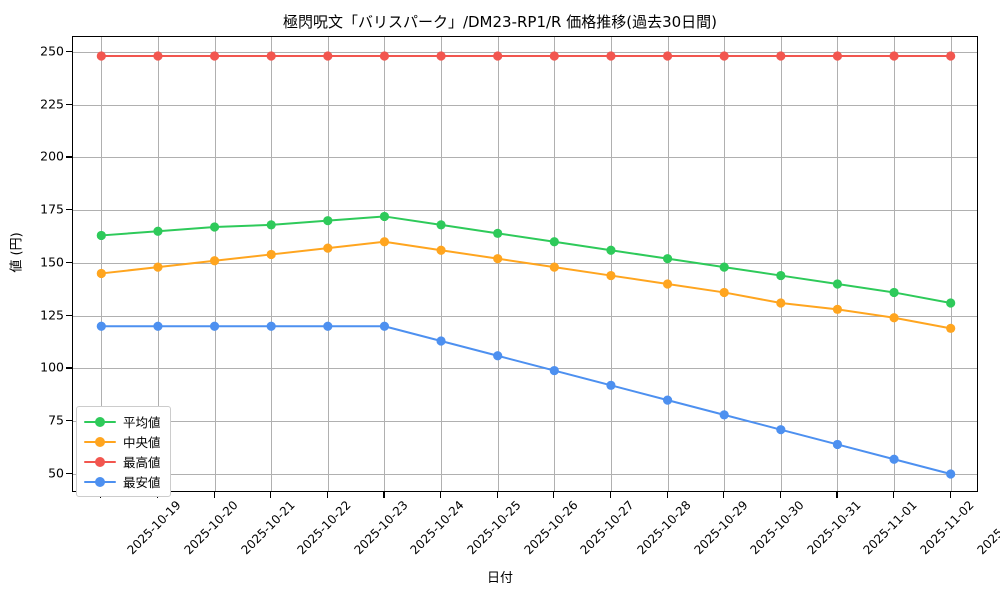 This screenshot has width=1000, height=600. I want to click on x-axis-tick-label: 2025-10-25, so click(494, 528).